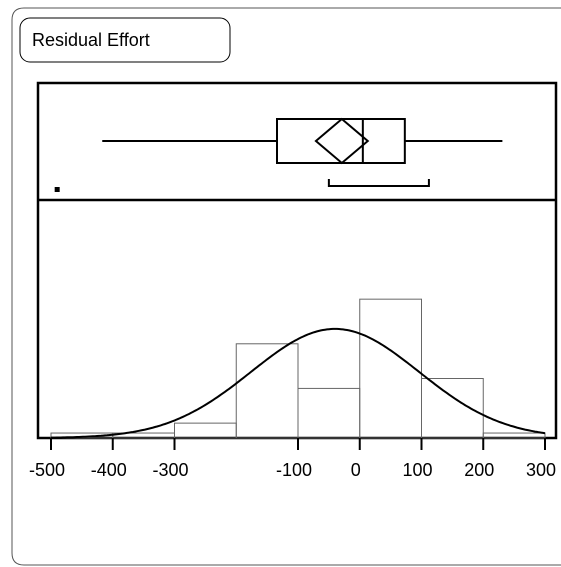  I want to click on x-tick-label: 300, so click(541, 470).